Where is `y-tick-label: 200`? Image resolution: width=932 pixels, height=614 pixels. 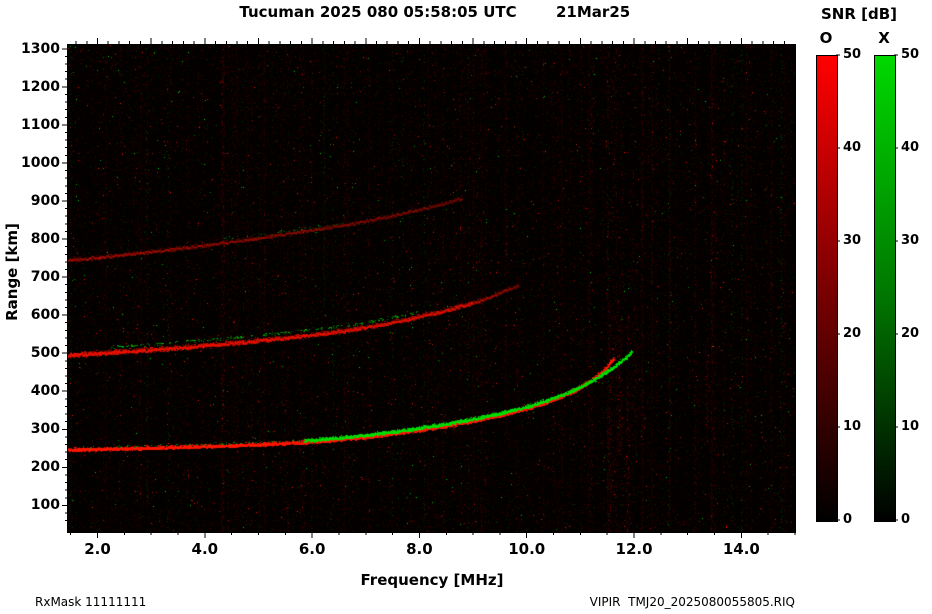
y-tick-label: 200 is located at coordinates (45, 467).